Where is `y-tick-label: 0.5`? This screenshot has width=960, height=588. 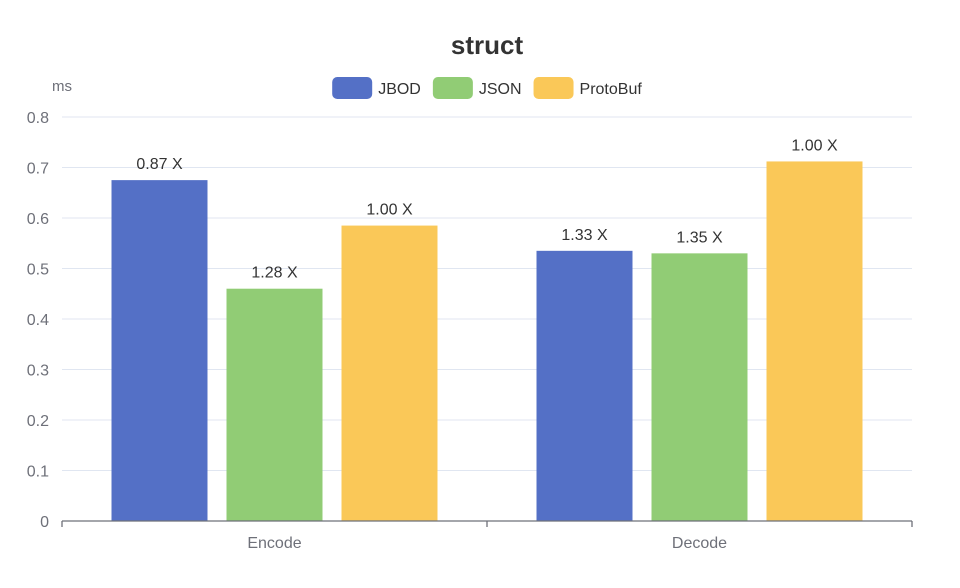
y-tick-label: 0.5 is located at coordinates (38, 270).